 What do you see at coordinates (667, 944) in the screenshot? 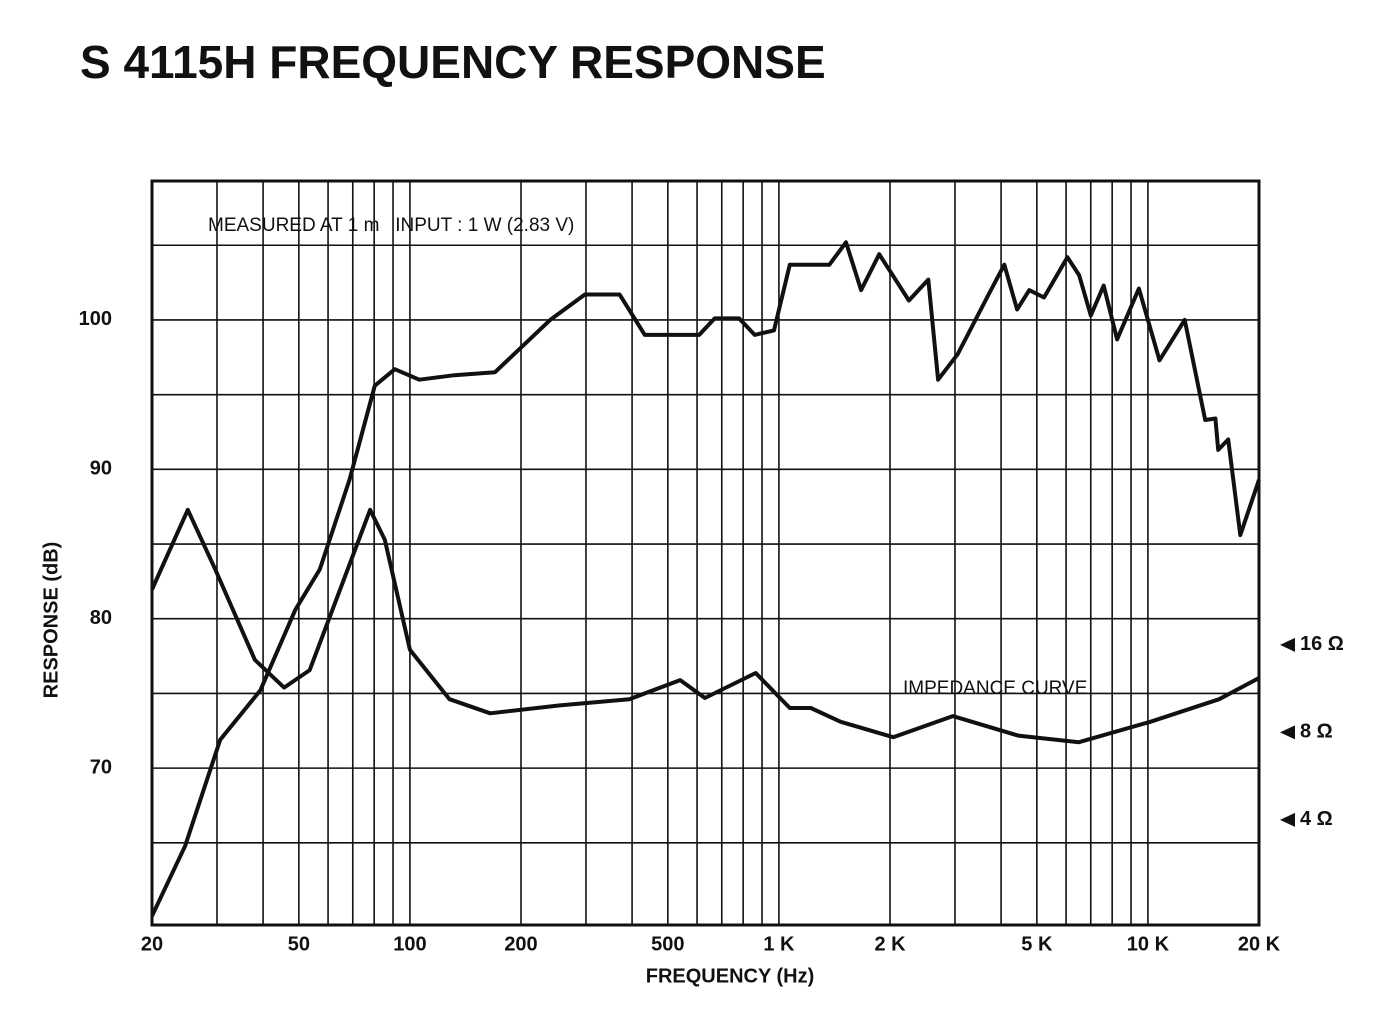
I see `x-tick-label: 500` at bounding box center [667, 944].